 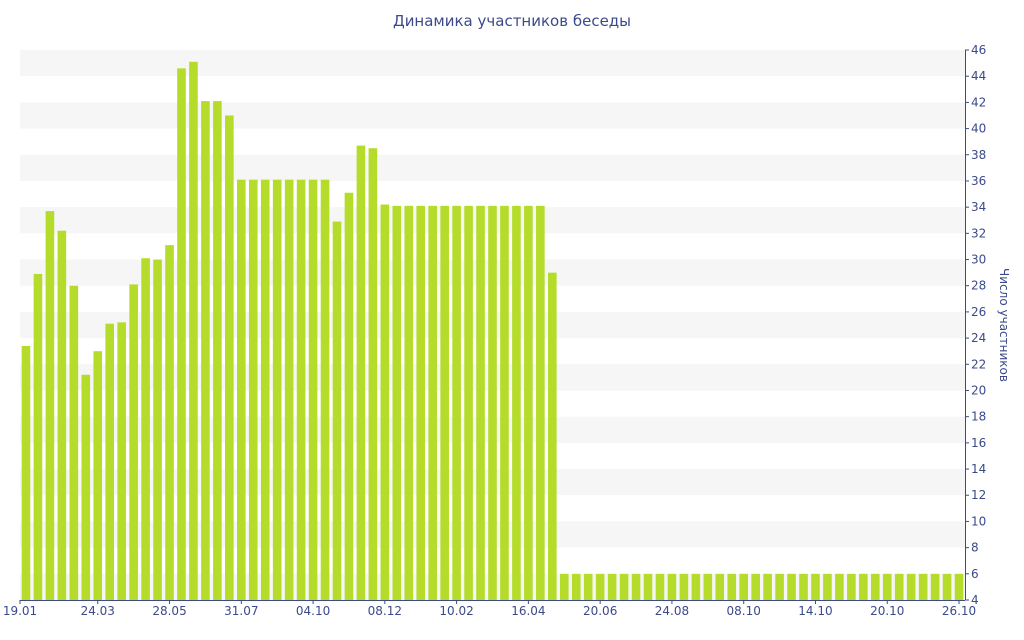 What do you see at coordinates (975, 548) in the screenshot?
I see `y-tick-label: 8` at bounding box center [975, 548].